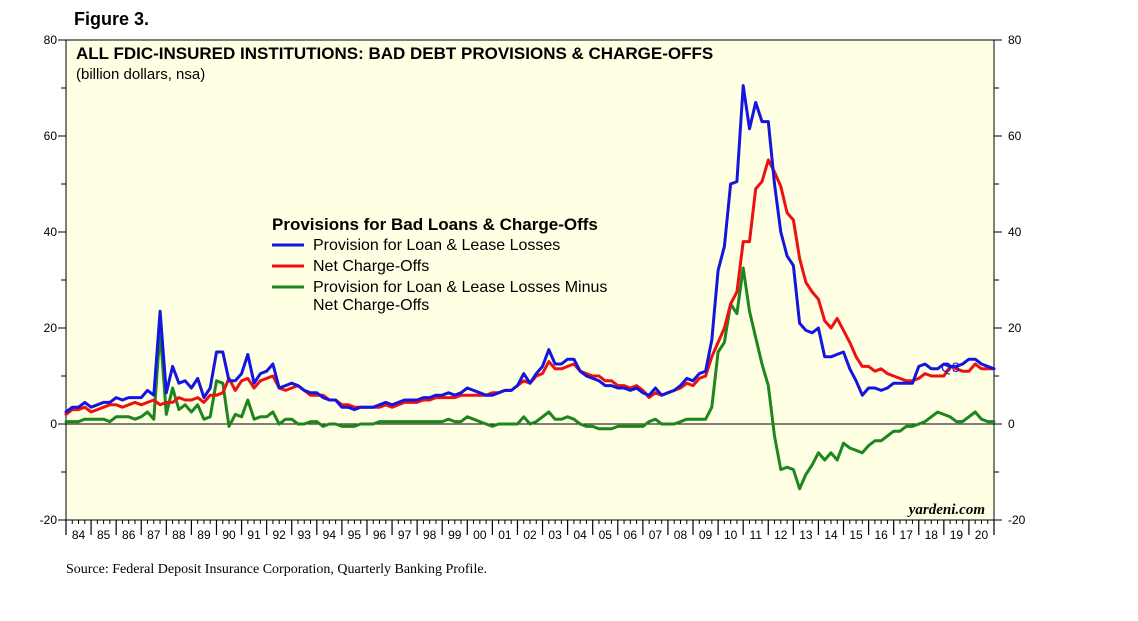 This screenshot has width=1138, height=621. What do you see at coordinates (254, 535) in the screenshot?
I see `x-tick-label: 91` at bounding box center [254, 535].